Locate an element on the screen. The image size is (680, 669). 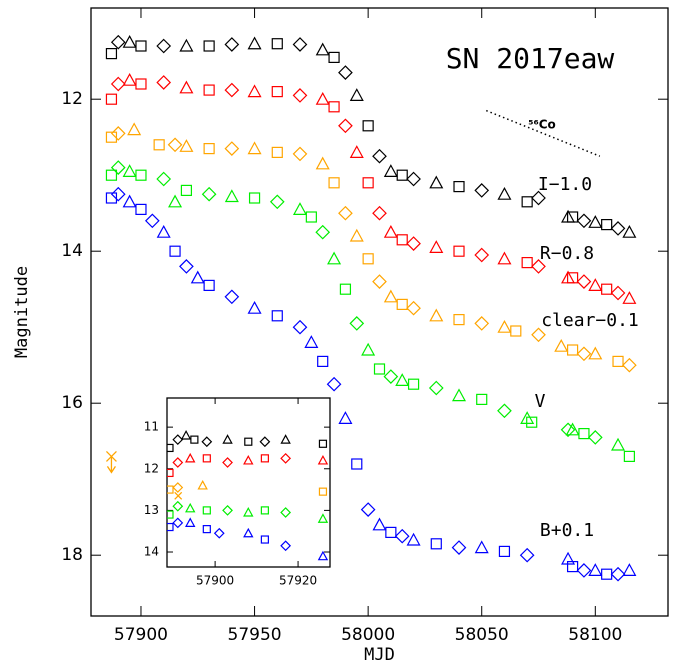
y-tick-label: 14 is located at coordinates (72, 251).